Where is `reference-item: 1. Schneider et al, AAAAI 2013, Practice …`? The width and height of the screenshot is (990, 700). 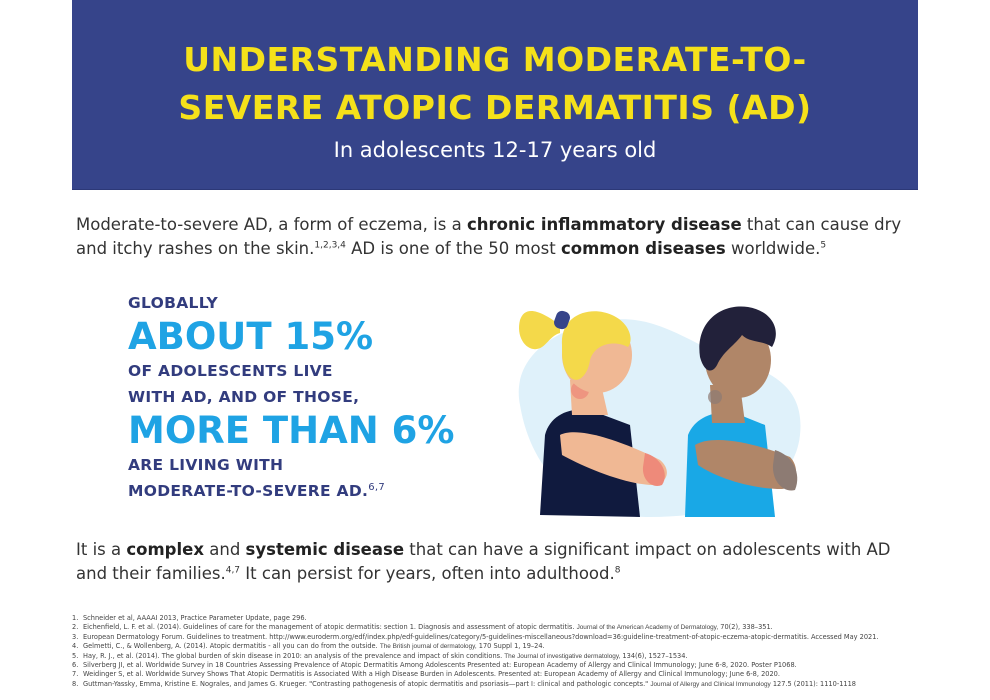
reference-item: 1. Schneider et al, AAAAI 2013, Practice … is located at coordinates (512, 618).